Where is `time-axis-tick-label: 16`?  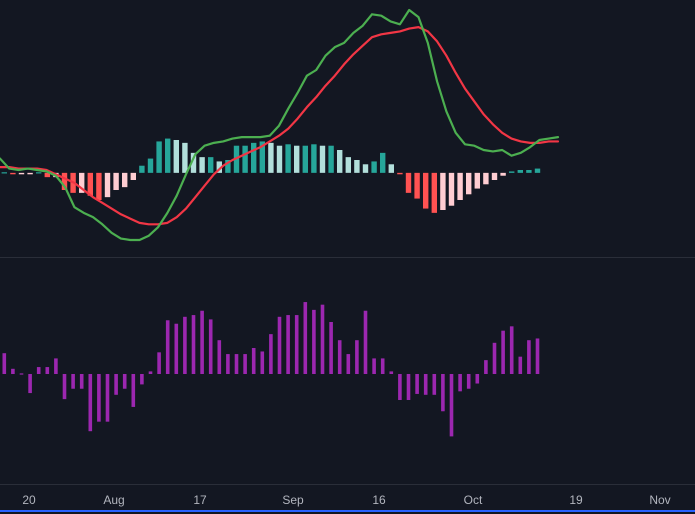
time-axis-tick-label: 16 is located at coordinates (379, 500).